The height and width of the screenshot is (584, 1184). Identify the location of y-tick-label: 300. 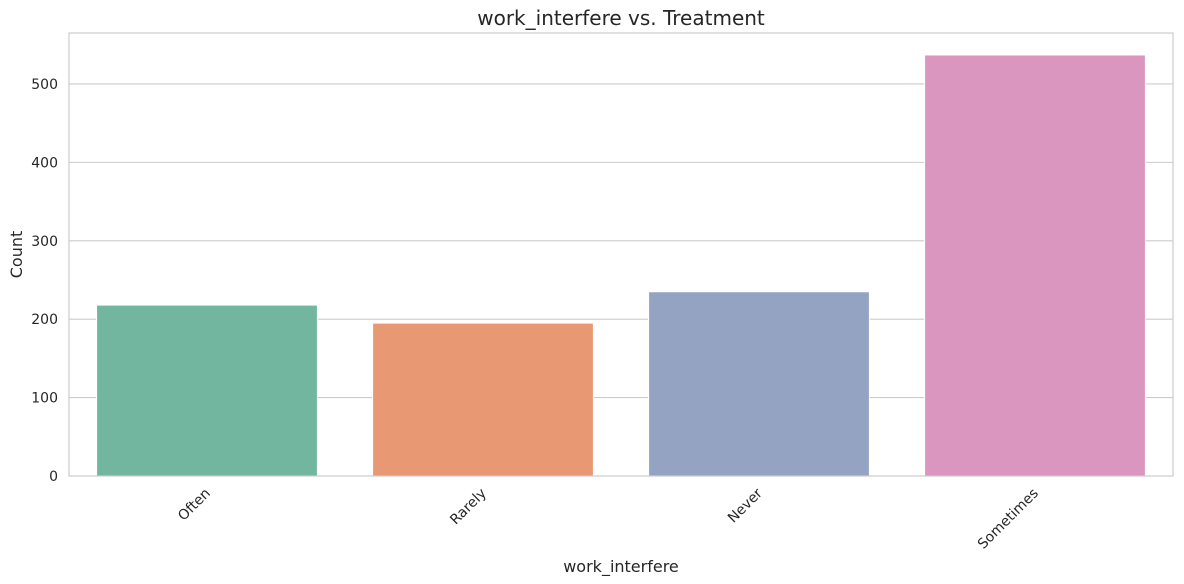
(44, 242).